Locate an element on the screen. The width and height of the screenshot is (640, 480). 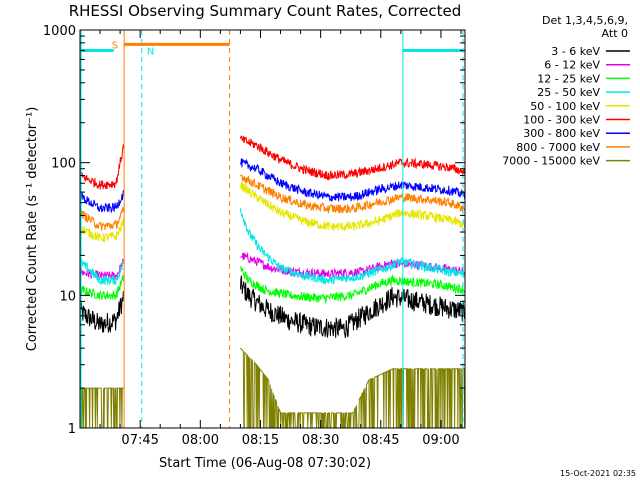
series-line-5-seg2 is located at coordinates (352, 206).